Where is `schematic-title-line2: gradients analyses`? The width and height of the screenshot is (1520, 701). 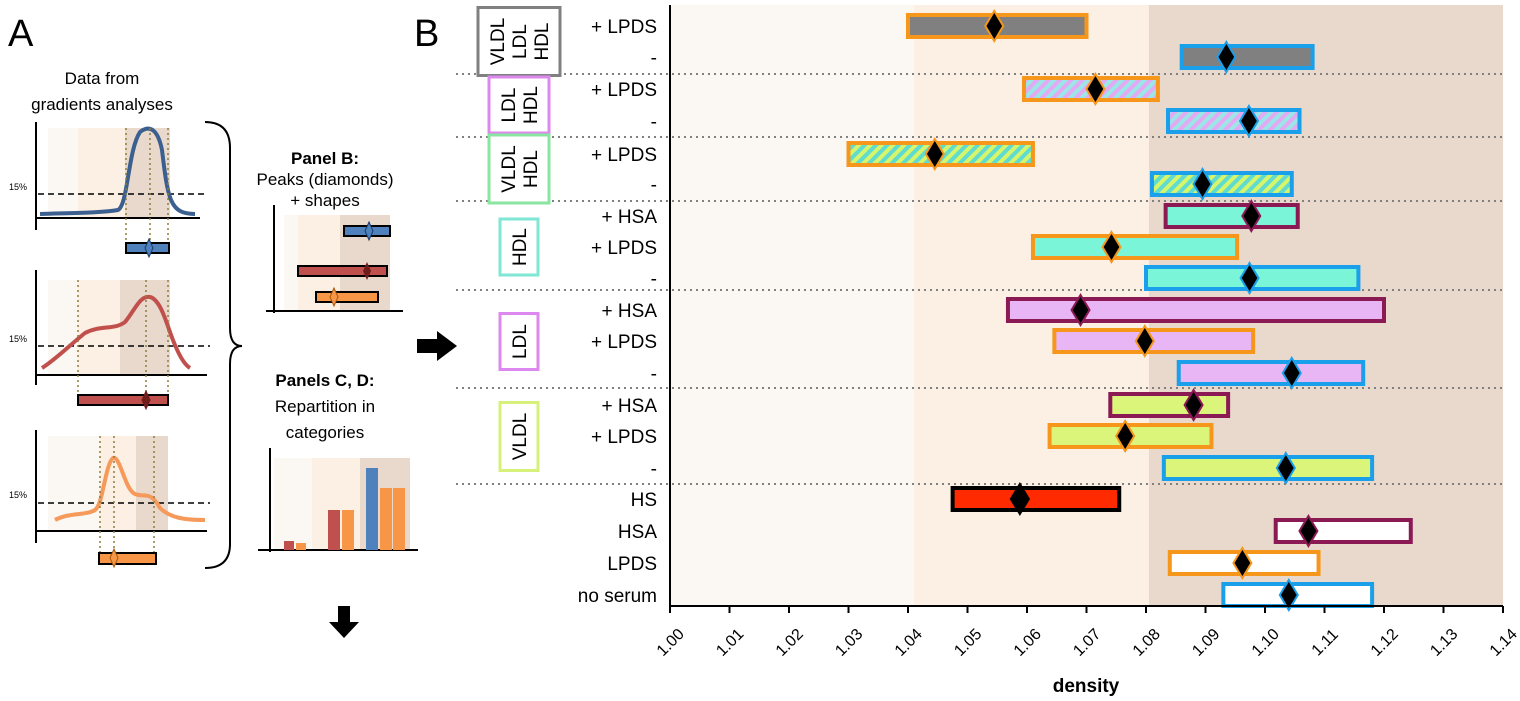
schematic-title-line2: gradients analyses is located at coordinates (102, 104).